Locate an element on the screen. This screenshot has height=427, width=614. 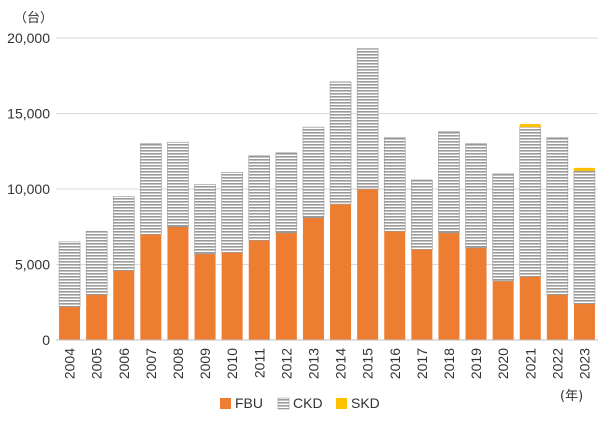
bar-fbu-2013 is located at coordinates (313, 278).